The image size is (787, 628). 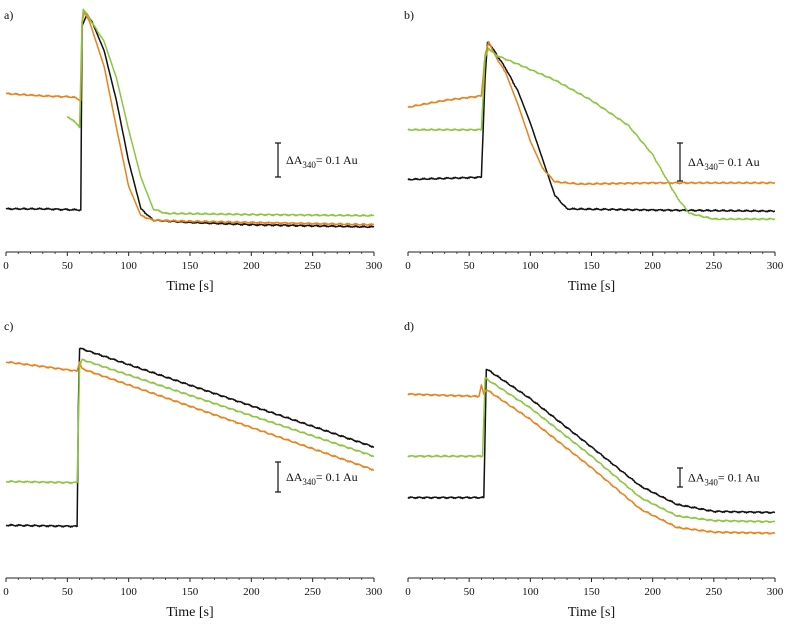 What do you see at coordinates (8, 15) in the screenshot?
I see `panel-label: a)` at bounding box center [8, 15].